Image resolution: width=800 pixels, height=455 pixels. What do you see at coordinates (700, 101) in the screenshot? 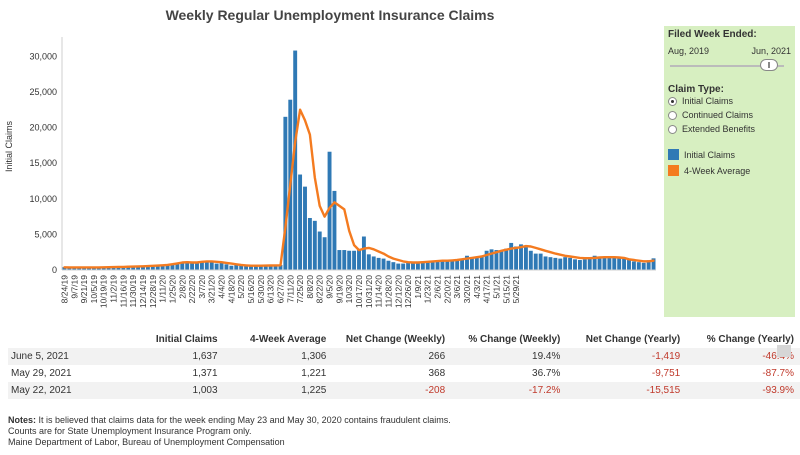
I see `claim-type-option-initial: Initial Claims` at bounding box center [700, 101].